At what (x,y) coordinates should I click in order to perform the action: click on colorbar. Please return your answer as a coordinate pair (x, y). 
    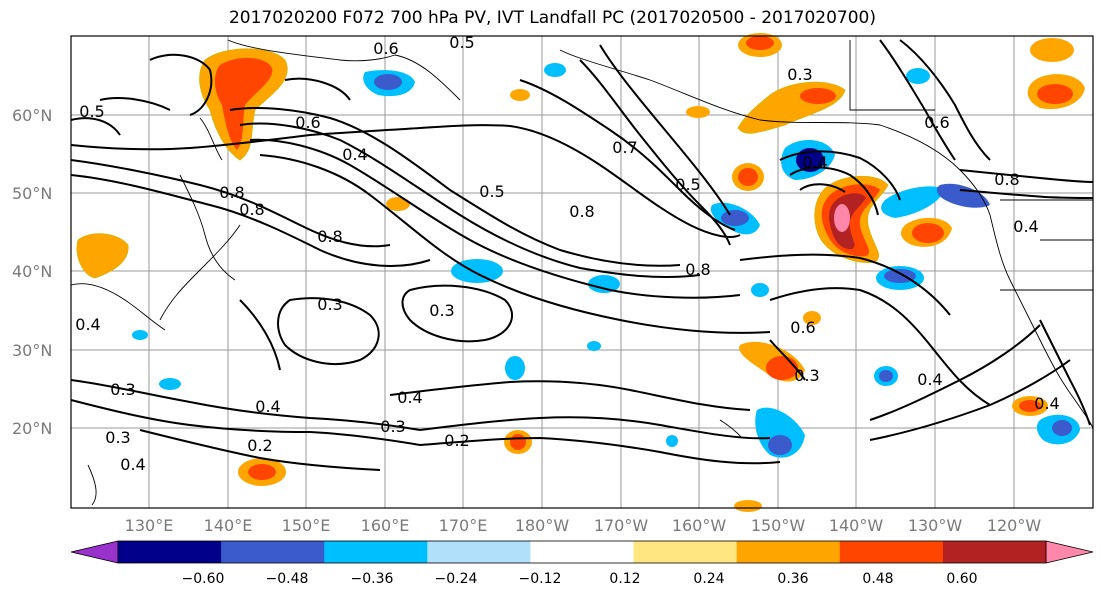
    Looking at the image, I should click on (582, 552).